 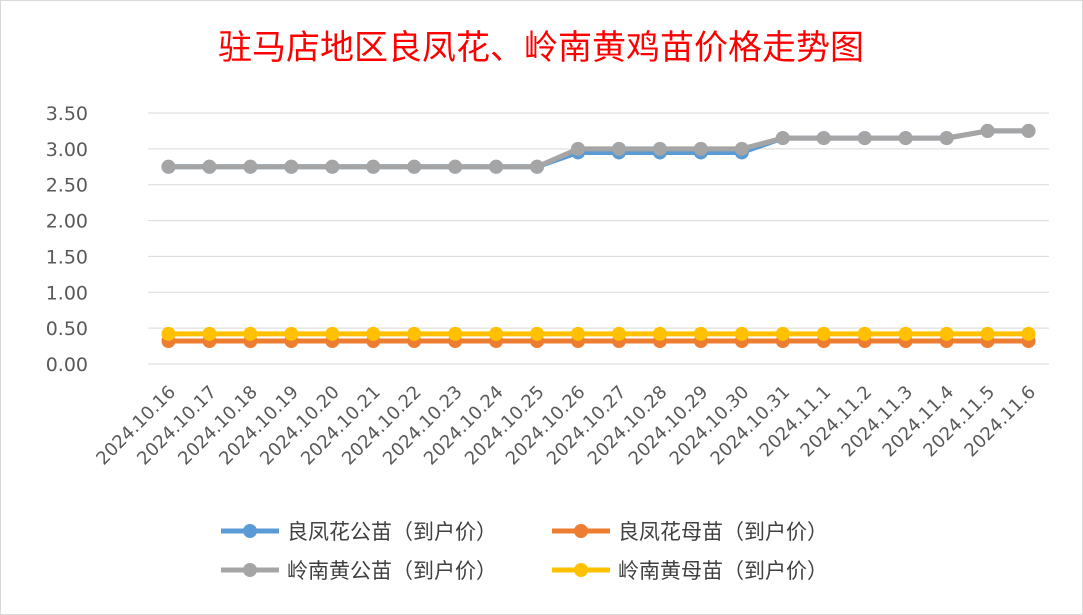 I want to click on y-tick-label: 1.00, so click(x=67, y=293).